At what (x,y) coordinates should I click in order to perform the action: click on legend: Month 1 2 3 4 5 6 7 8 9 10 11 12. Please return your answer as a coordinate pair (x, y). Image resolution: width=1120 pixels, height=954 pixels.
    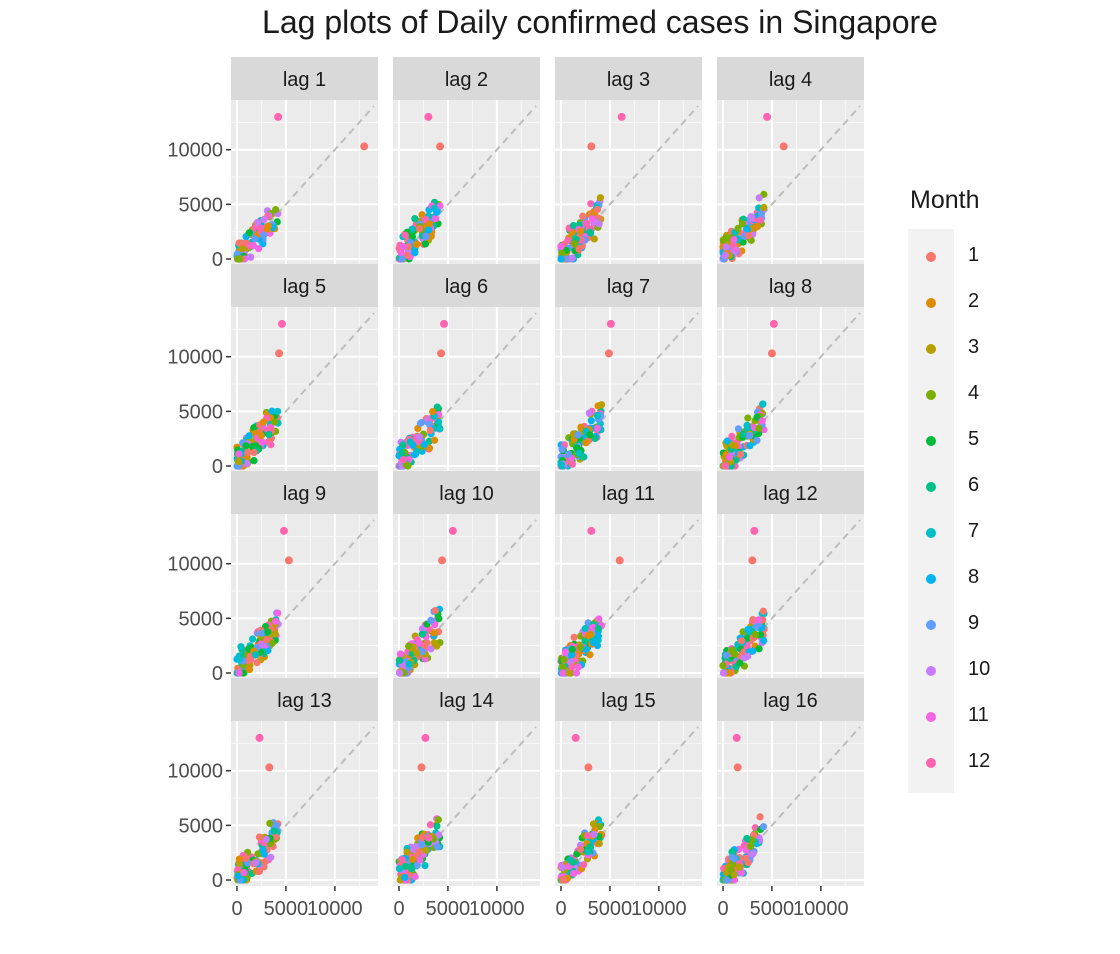
    Looking at the image, I should click on (958, 489).